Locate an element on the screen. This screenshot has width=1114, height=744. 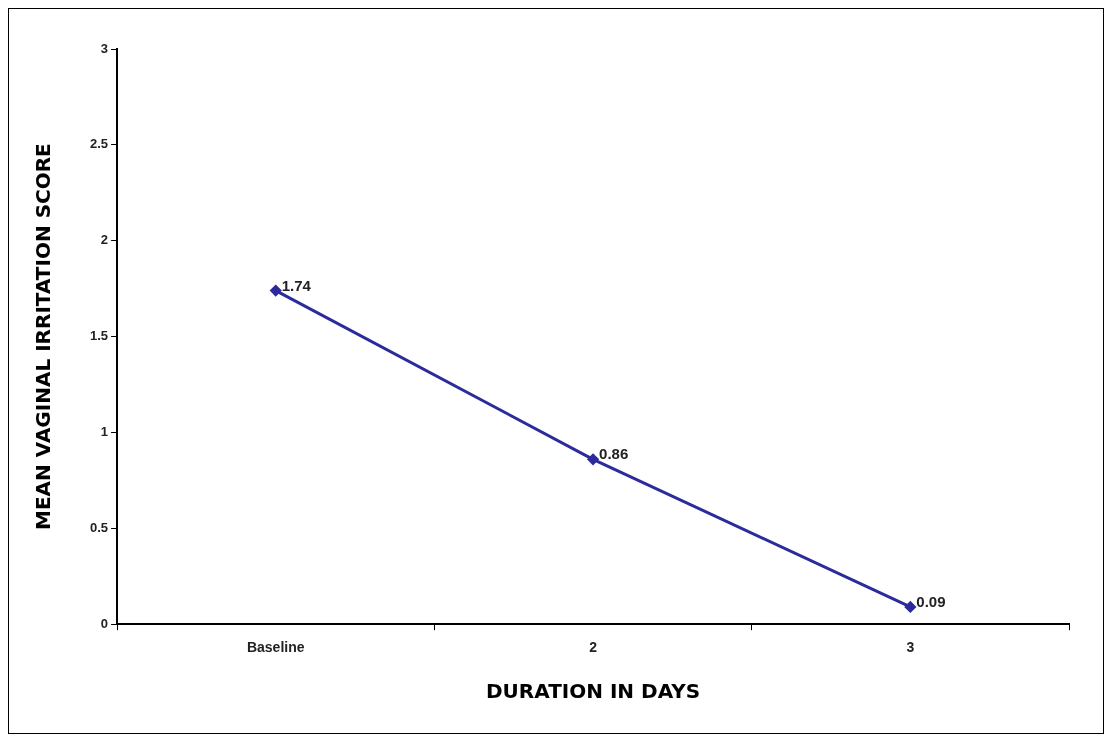
y-tick-label: 0 is located at coordinates (104, 623).